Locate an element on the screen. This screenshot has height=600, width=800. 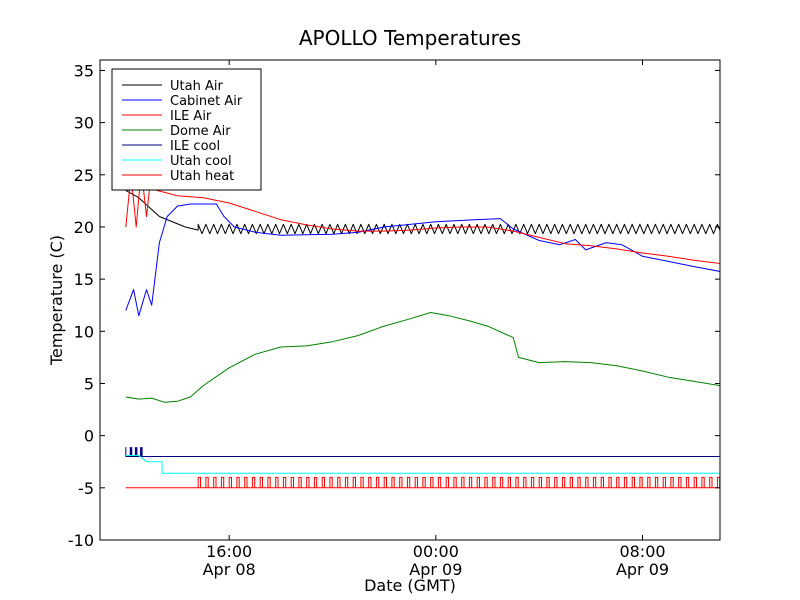
y-tick-label: 25 is located at coordinates (84, 175).